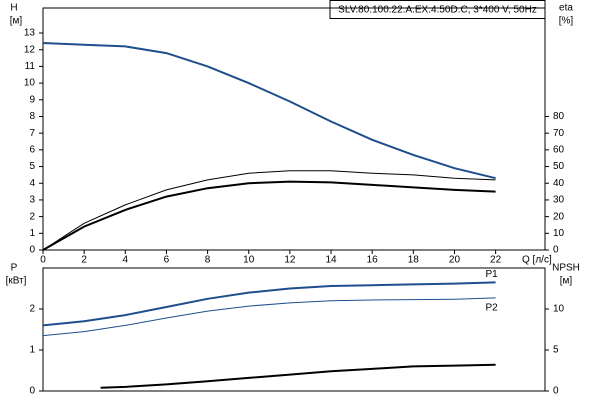 This screenshot has height=400, width=600. I want to click on x-axis-label: Q [л/с], so click(537, 260).